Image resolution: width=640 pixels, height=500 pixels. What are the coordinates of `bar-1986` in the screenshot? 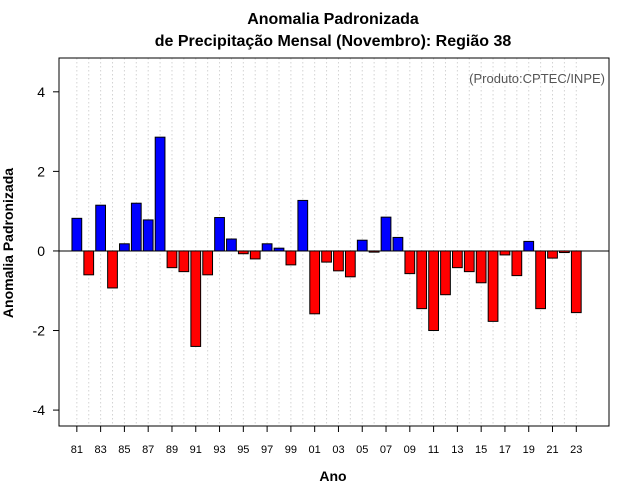 It's located at (136, 227).